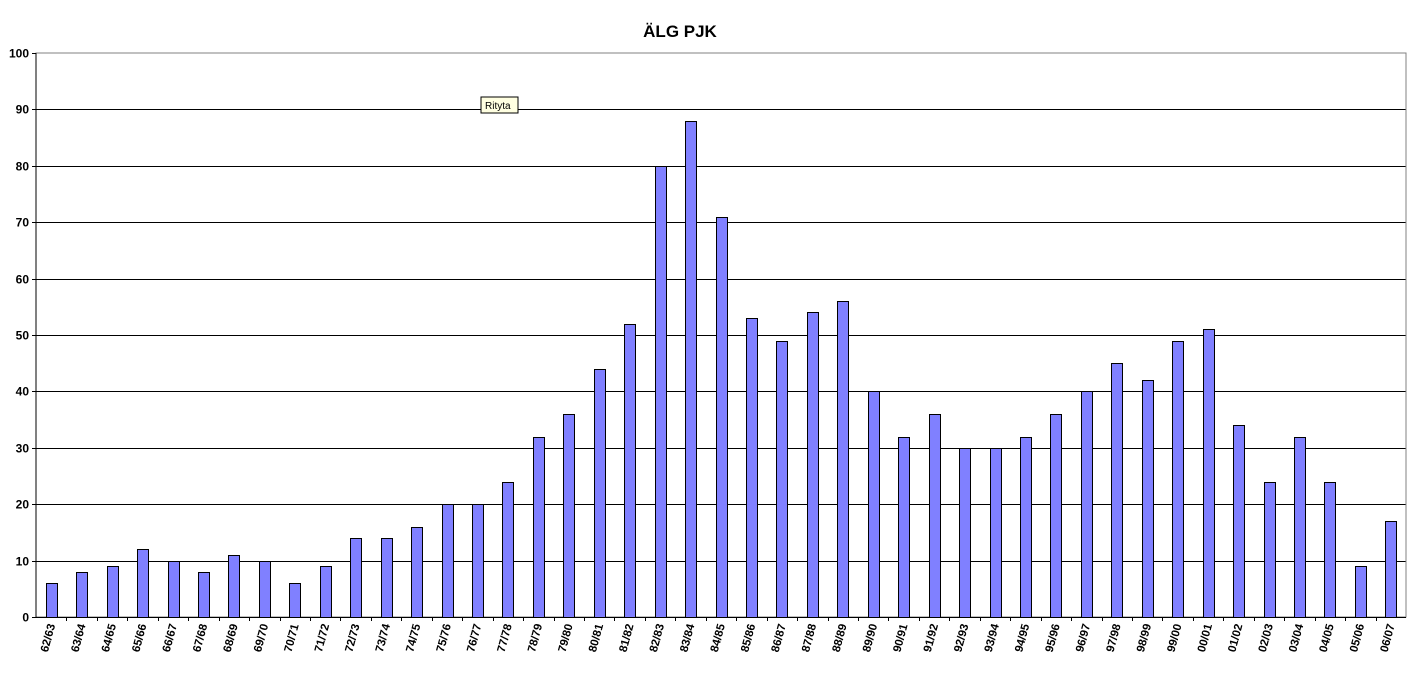 This screenshot has height=674, width=1419. What do you see at coordinates (79, 637) in the screenshot?
I see `x-tick-label: 63/64` at bounding box center [79, 637].